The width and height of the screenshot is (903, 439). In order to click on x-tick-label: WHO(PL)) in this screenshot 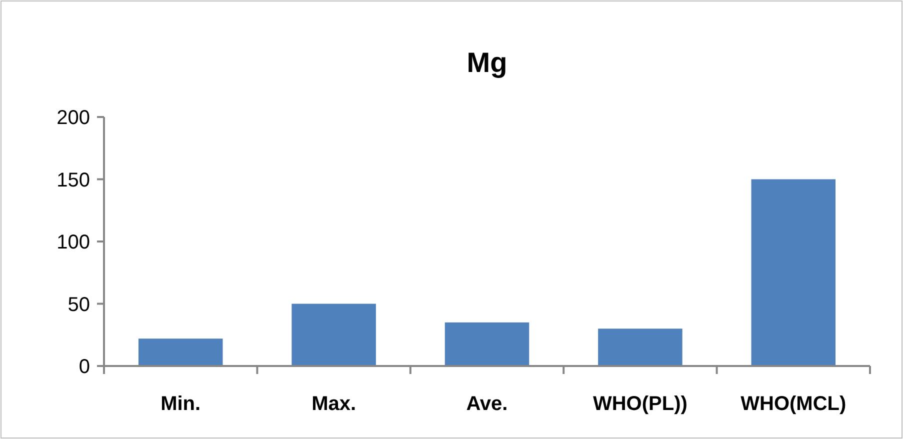, I will do `click(640, 404)`.